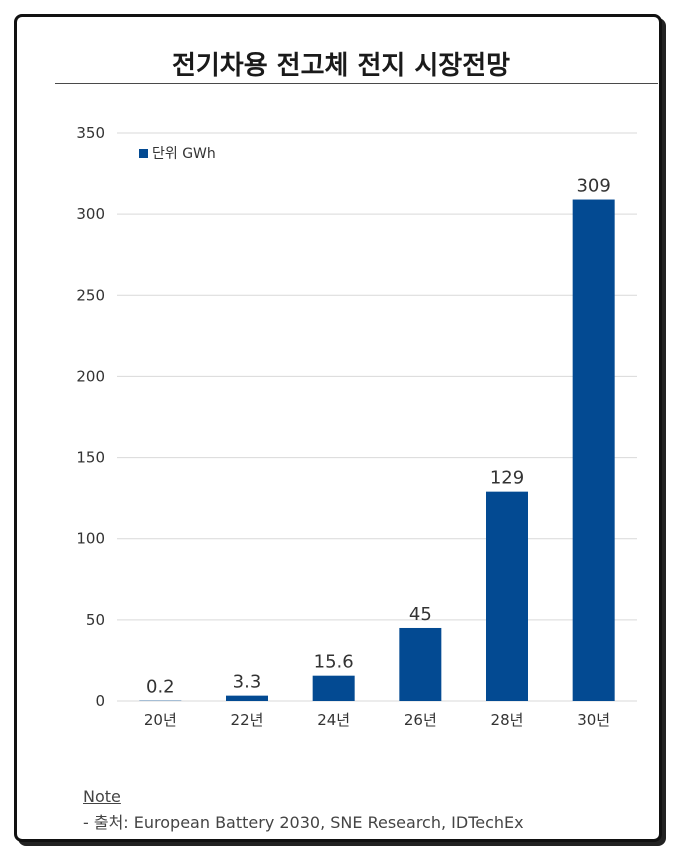  What do you see at coordinates (507, 720) in the screenshot?
I see `x-tick-label: 28년` at bounding box center [507, 720].